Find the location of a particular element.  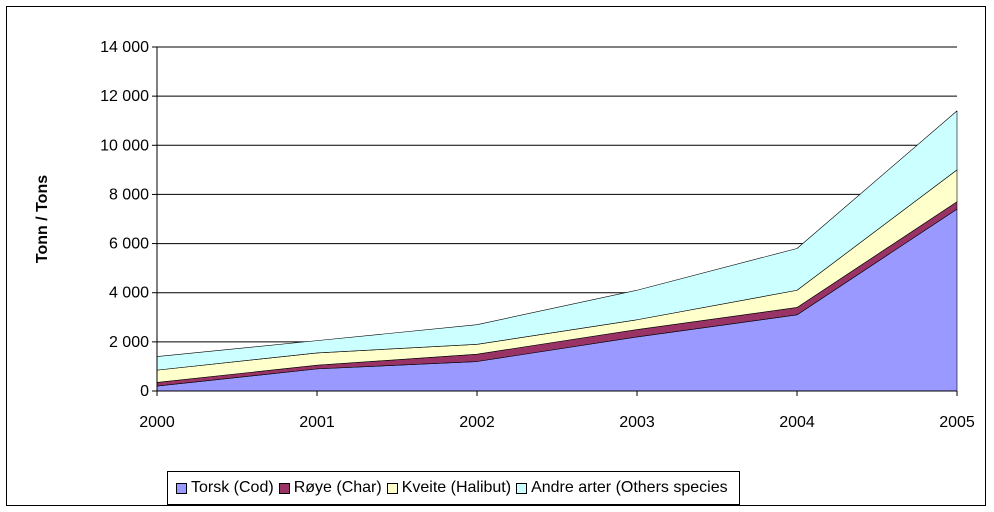

legend-item-2: Kveite (Halibut) is located at coordinates (449, 488).